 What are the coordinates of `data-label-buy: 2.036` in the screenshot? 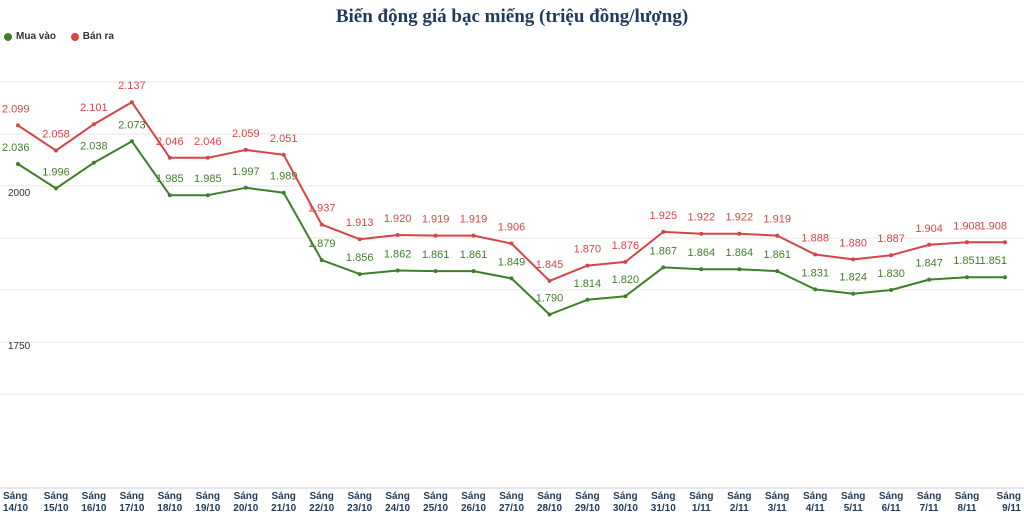 It's located at (16, 148).